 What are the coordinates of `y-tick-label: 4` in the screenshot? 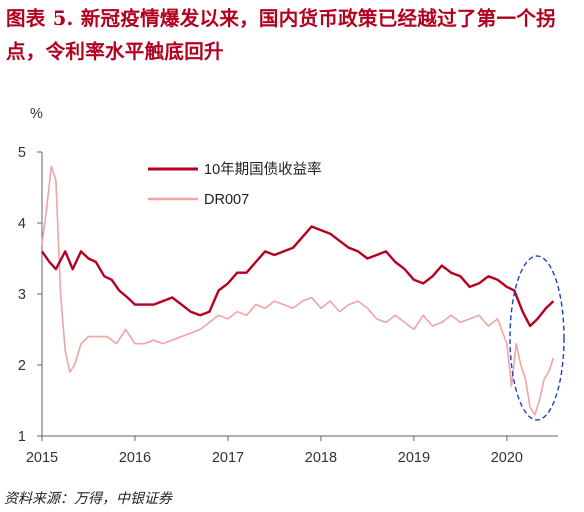 It's located at (22, 224).